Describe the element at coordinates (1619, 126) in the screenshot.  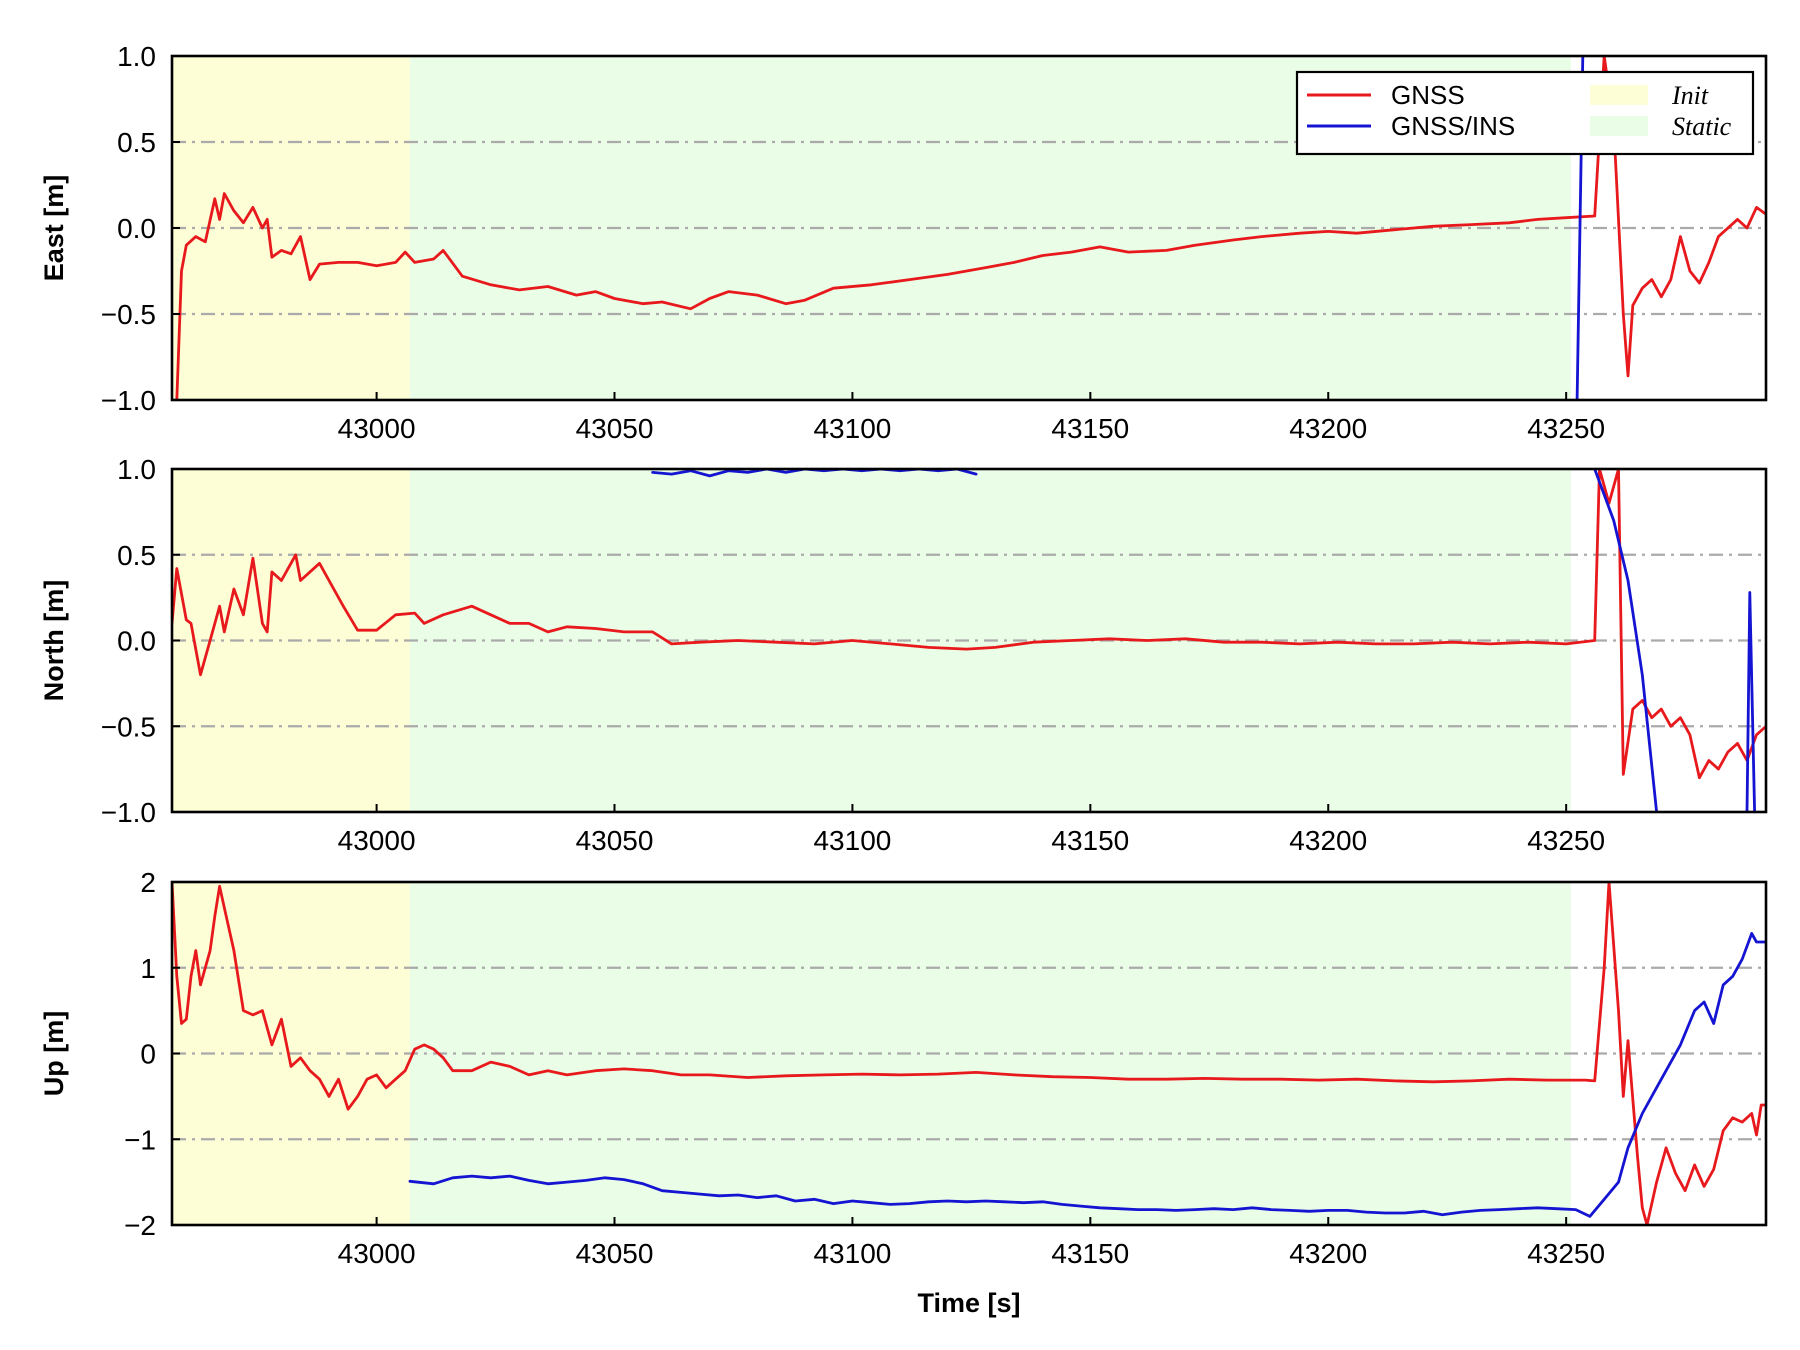
I see `legend-swatch-static` at that location.